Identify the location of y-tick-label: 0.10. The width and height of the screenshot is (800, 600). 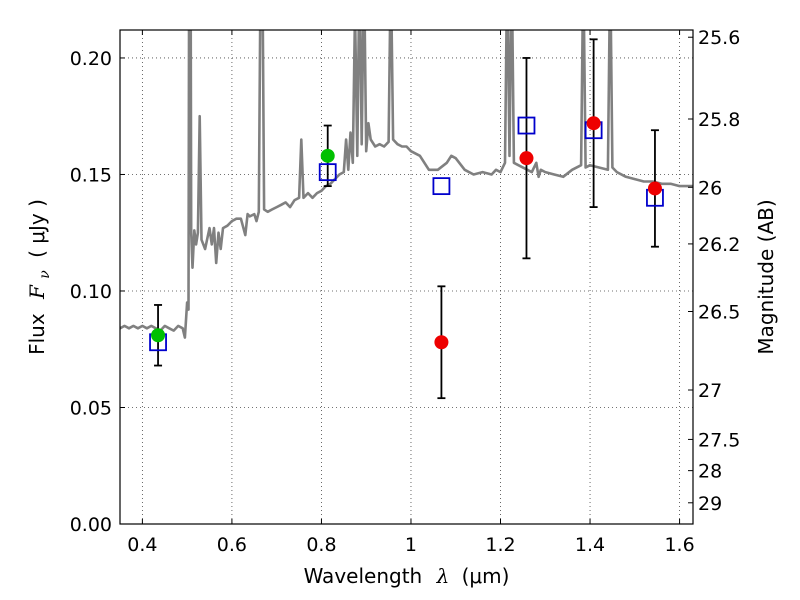
(91, 292).